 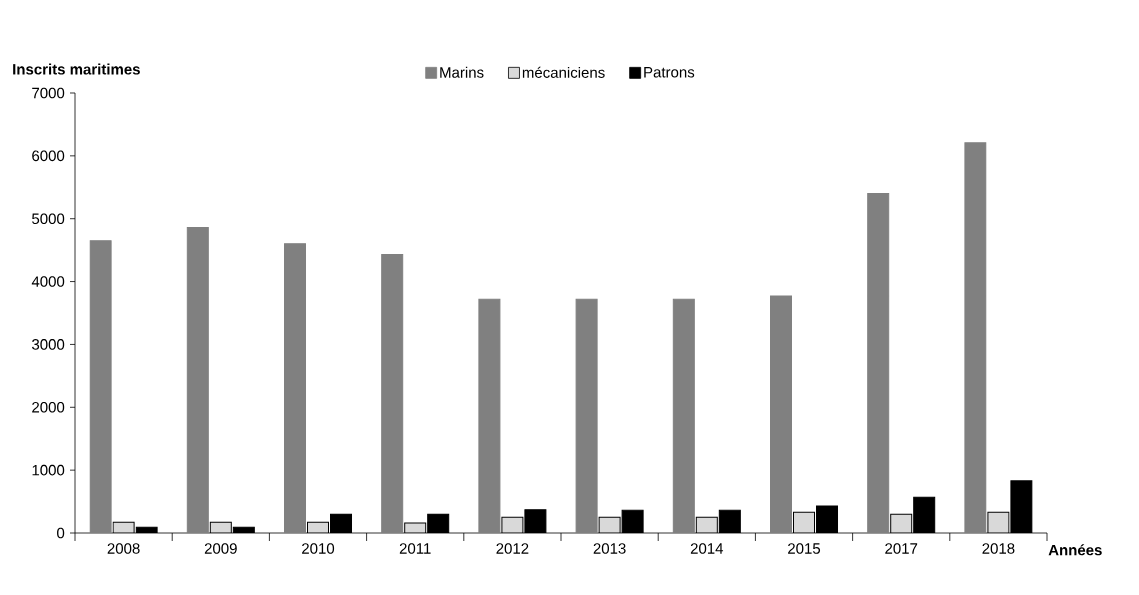 I want to click on y-tick-label: 7000, so click(x=48, y=93).